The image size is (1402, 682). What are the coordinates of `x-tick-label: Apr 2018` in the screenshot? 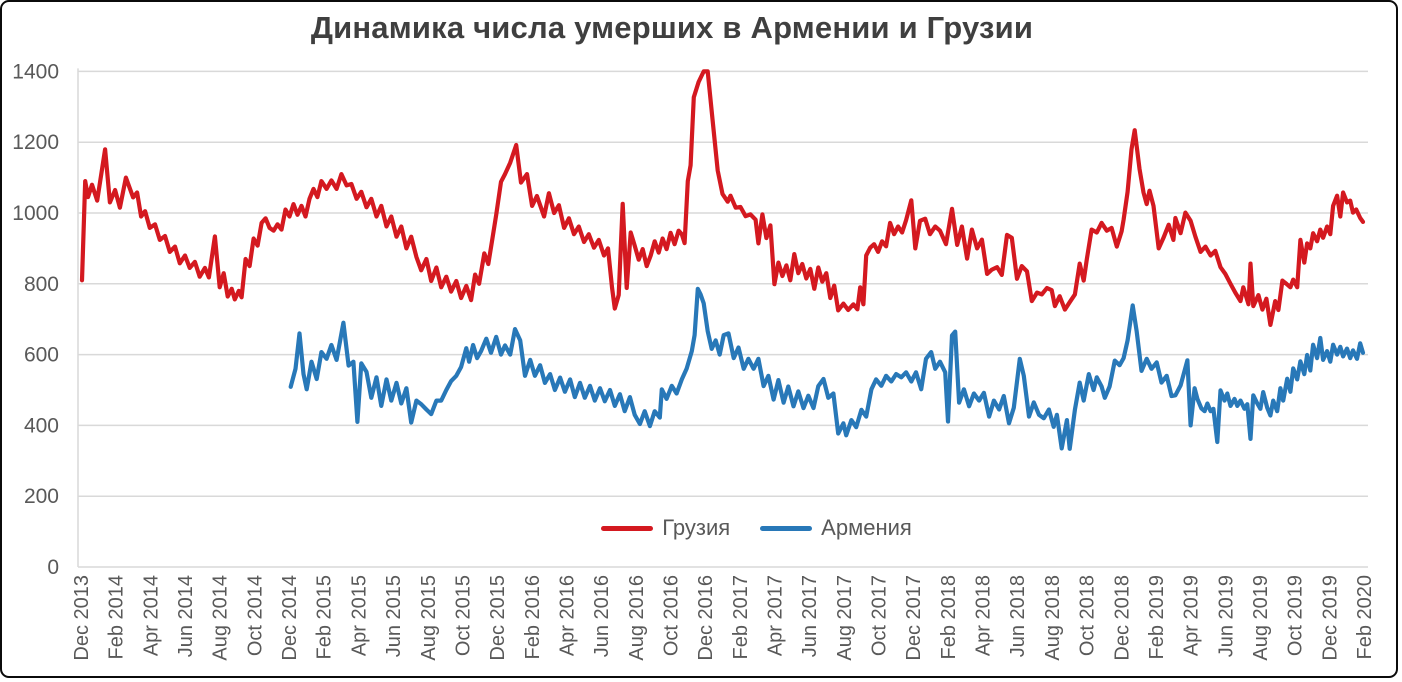 It's located at (984, 615).